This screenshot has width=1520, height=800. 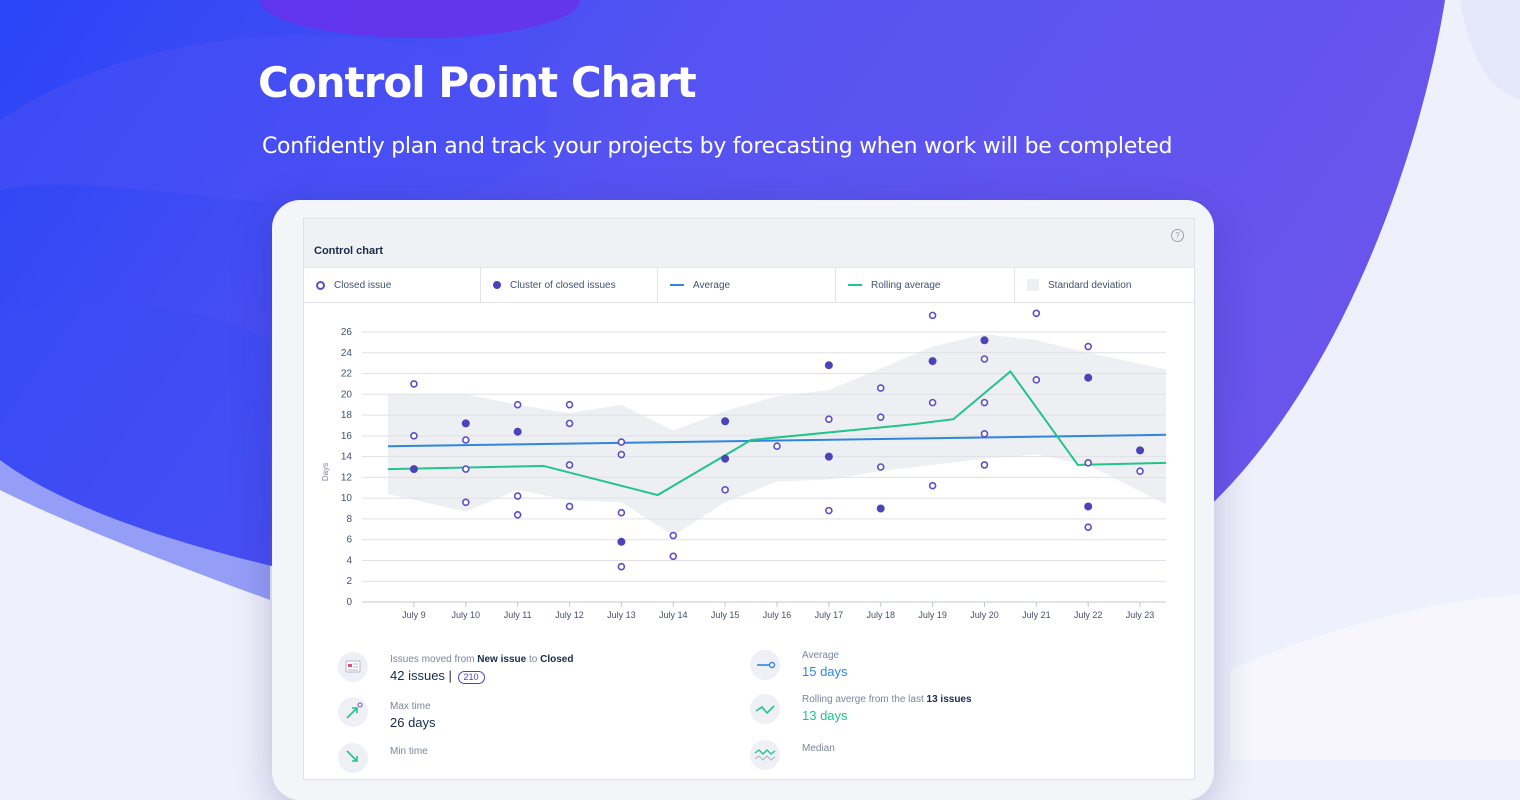 What do you see at coordinates (1088, 615) in the screenshot?
I see `x-tick-label: July 22` at bounding box center [1088, 615].